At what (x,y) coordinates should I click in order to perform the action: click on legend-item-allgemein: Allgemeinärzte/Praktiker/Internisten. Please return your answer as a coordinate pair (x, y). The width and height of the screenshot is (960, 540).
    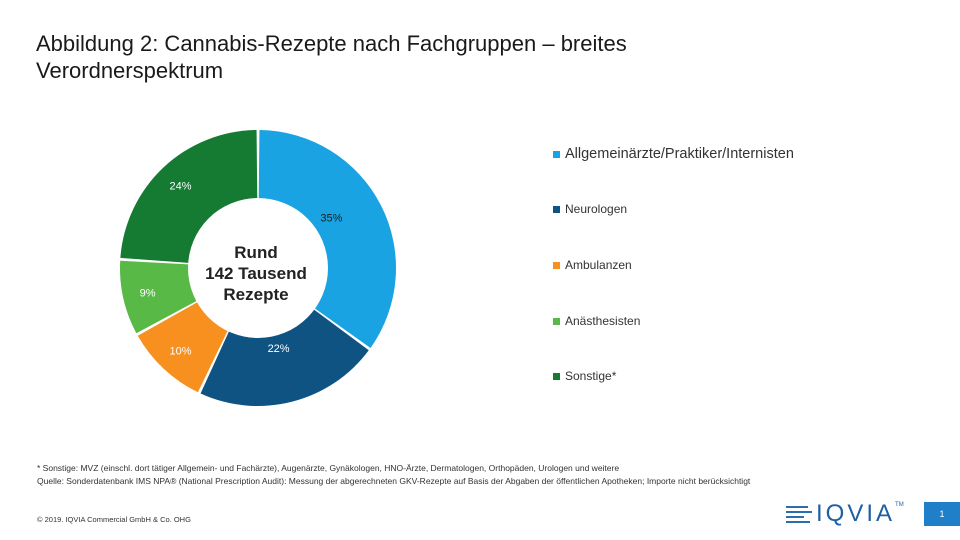
    Looking at the image, I should click on (673, 154).